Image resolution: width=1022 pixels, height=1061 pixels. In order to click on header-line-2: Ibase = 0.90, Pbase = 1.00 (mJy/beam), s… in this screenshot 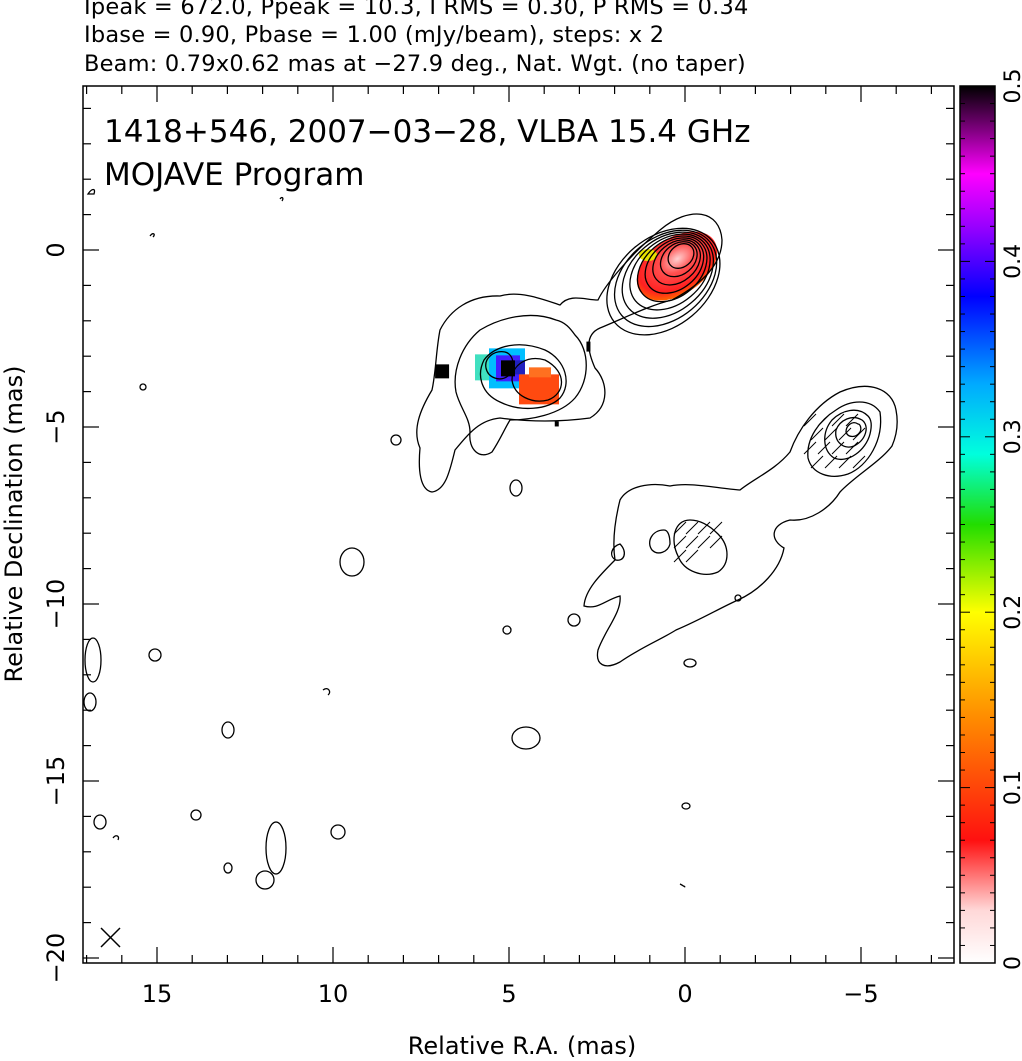, I will do `click(374, 35)`.